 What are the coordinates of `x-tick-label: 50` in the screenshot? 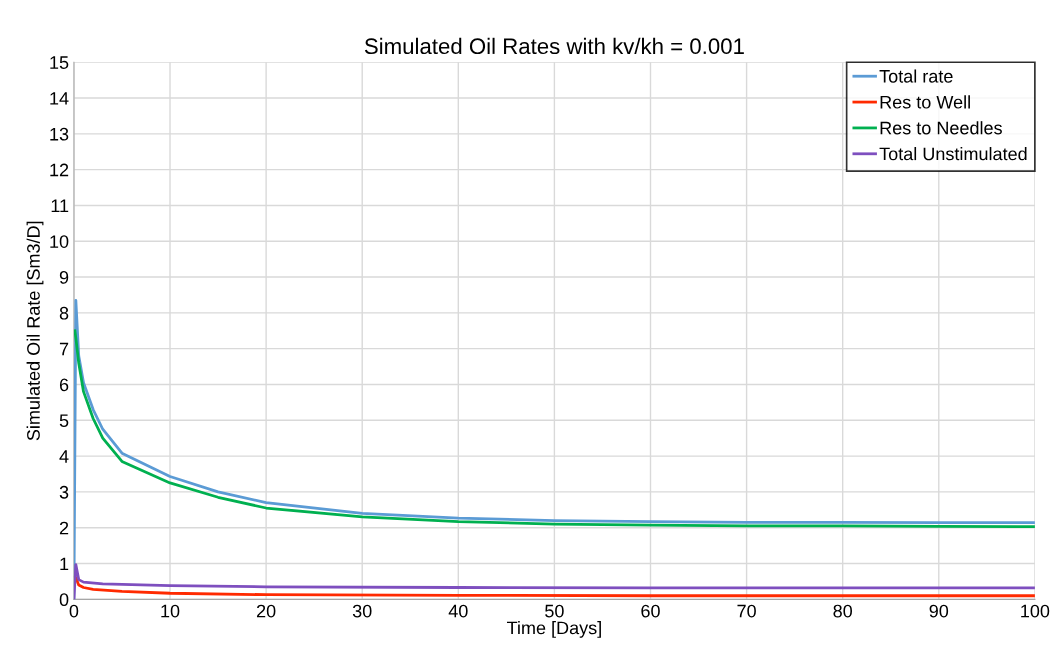 It's located at (554, 611).